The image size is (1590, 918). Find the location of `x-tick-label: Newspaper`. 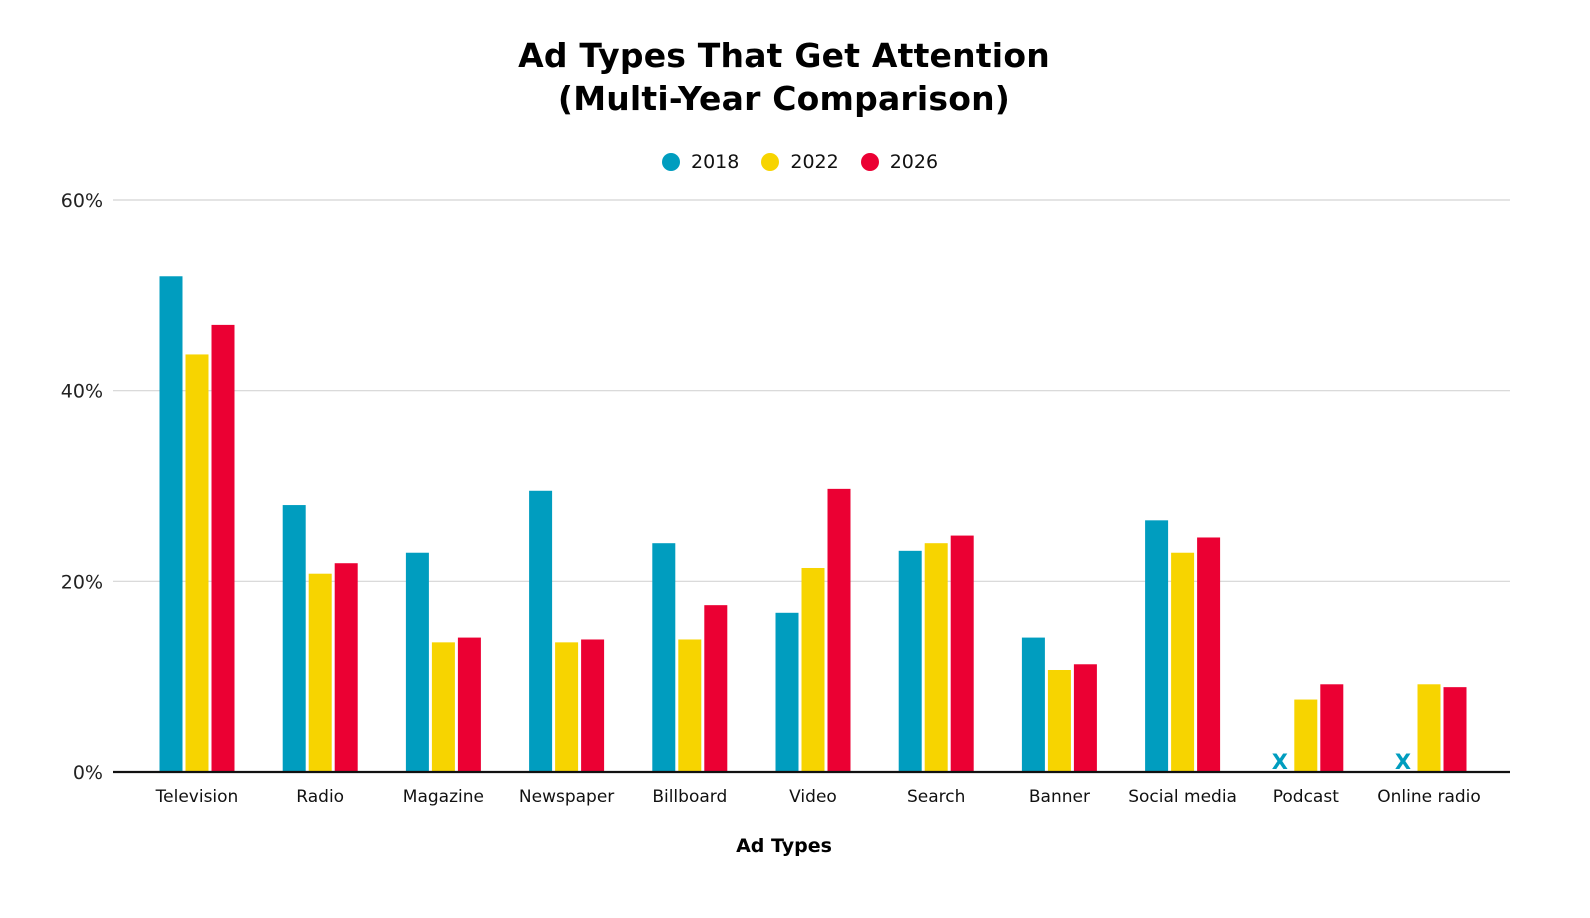

x-tick-label: Newspaper is located at coordinates (566, 797).